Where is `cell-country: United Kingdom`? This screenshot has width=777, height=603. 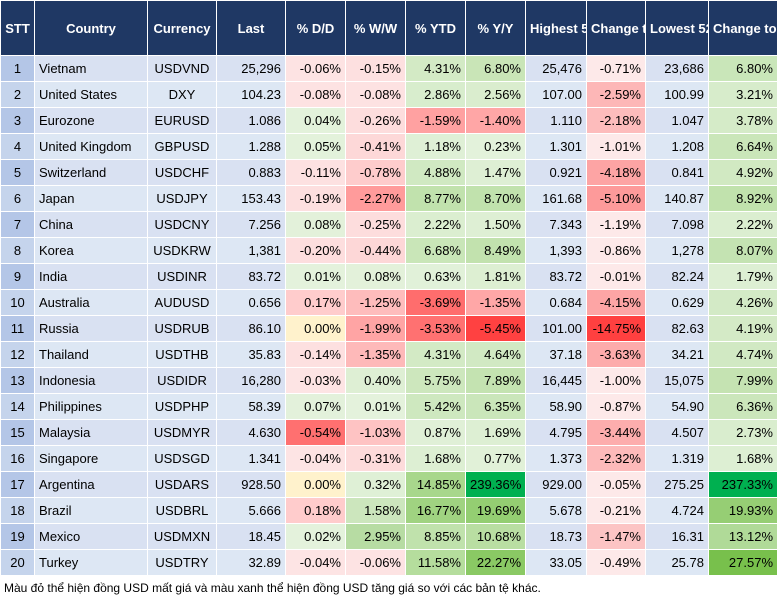 cell-country: United Kingdom is located at coordinates (91, 147).